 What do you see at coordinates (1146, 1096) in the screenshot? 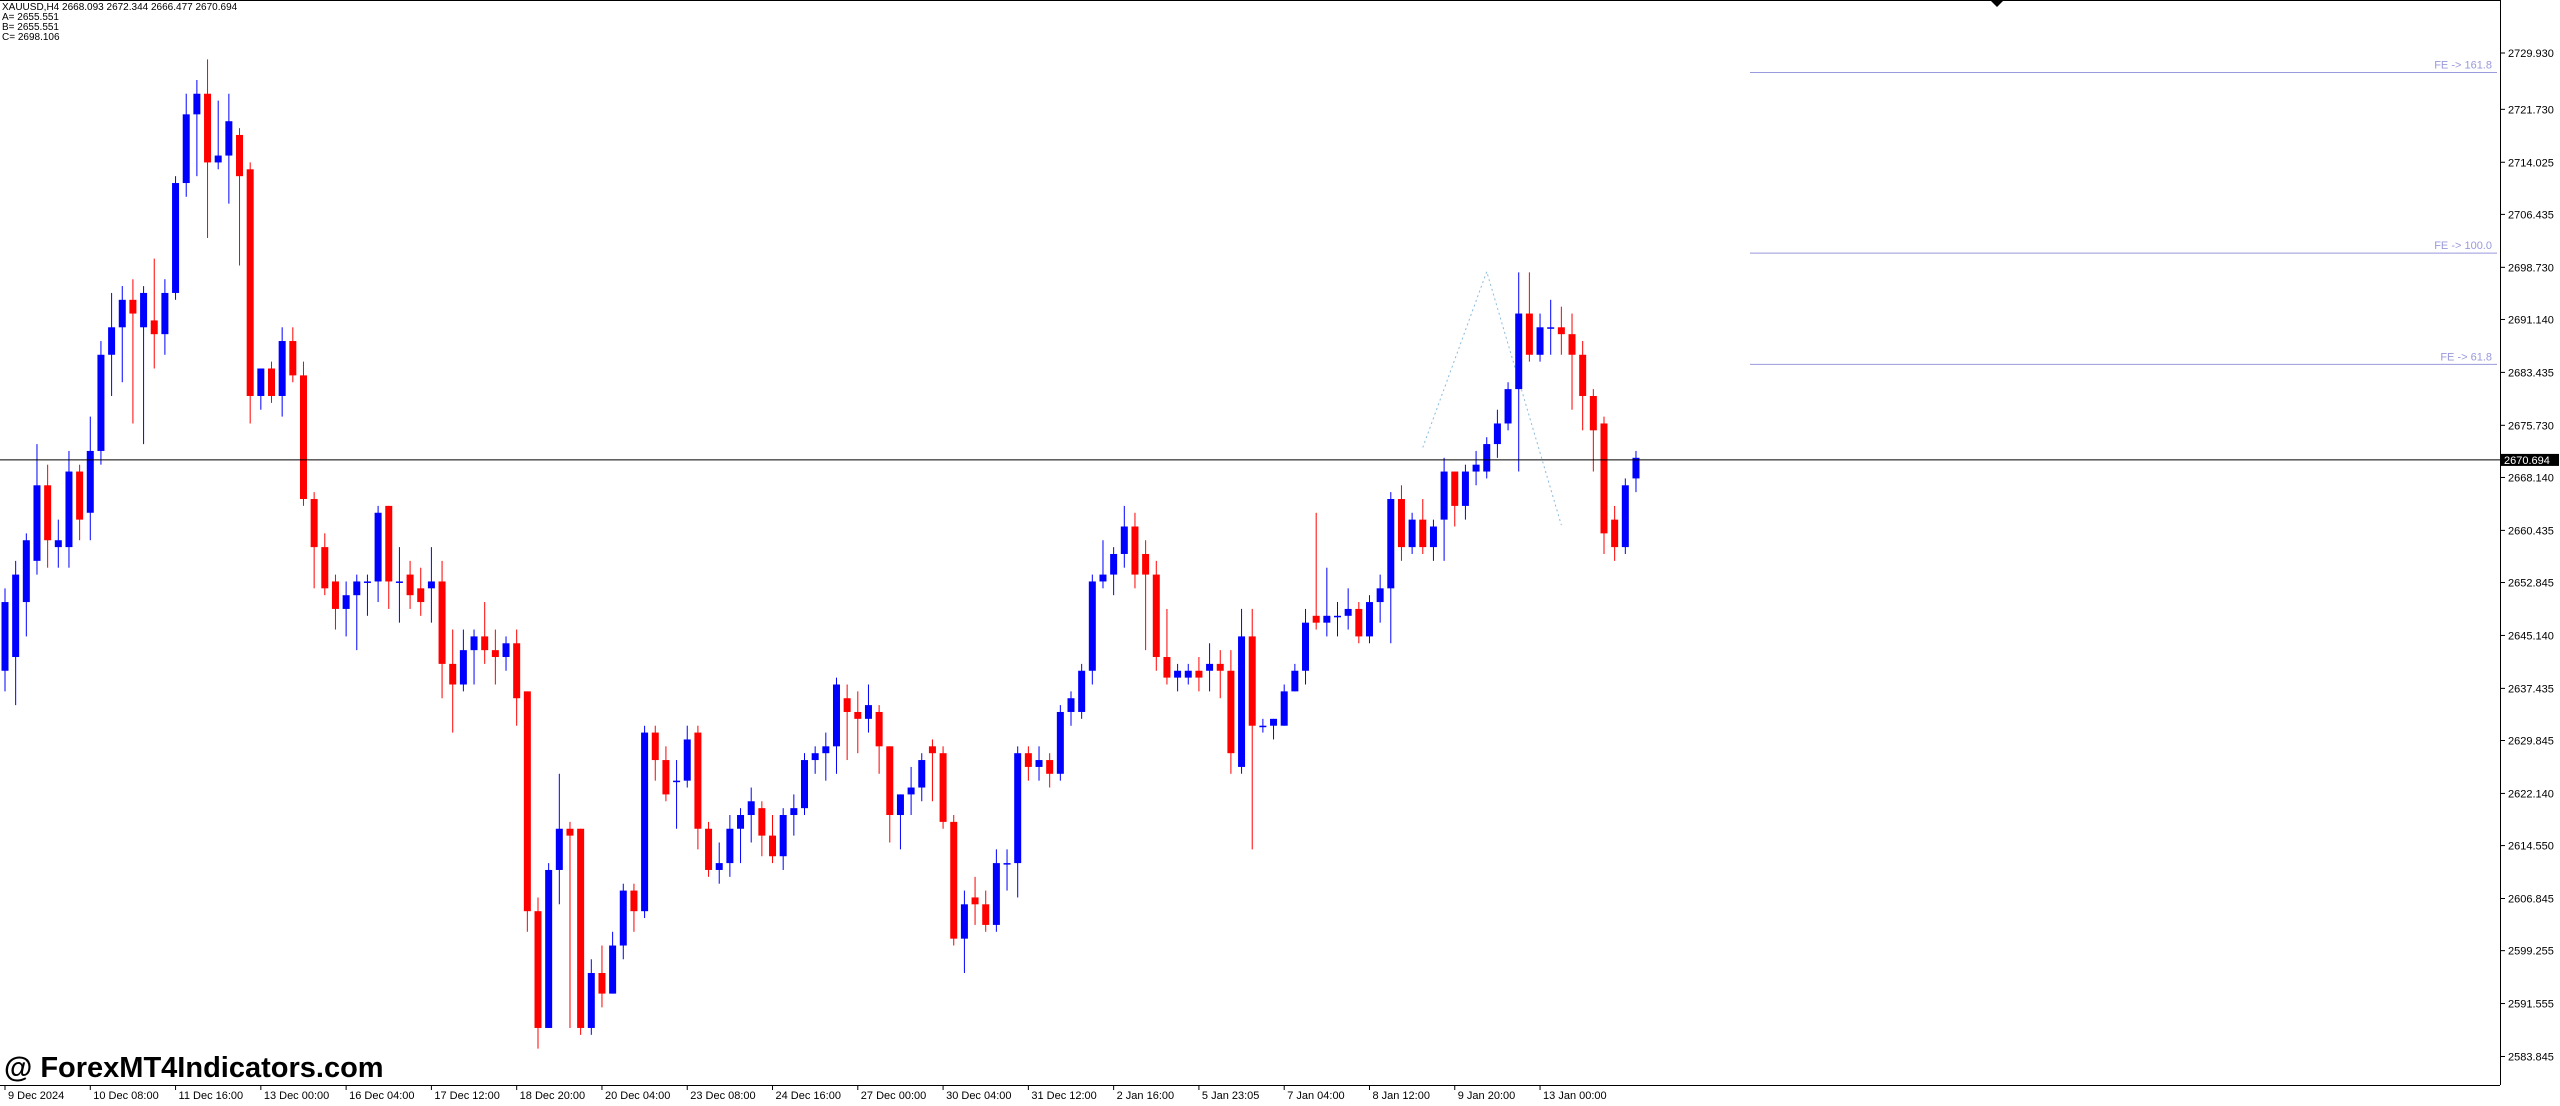
I see `x-tick-label: 2 Jan 16:00` at bounding box center [1146, 1096].